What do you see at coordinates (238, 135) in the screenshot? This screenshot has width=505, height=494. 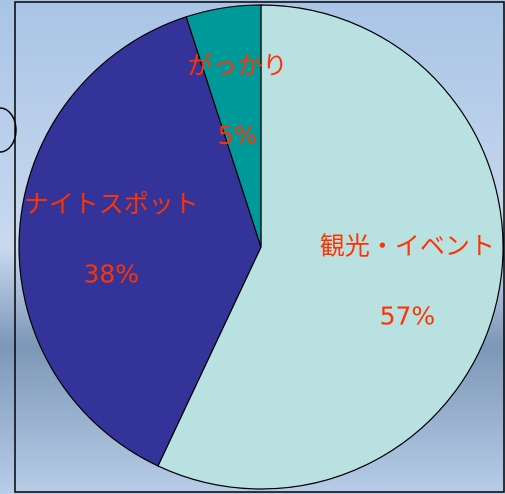 I see `value-label: 5%` at bounding box center [238, 135].